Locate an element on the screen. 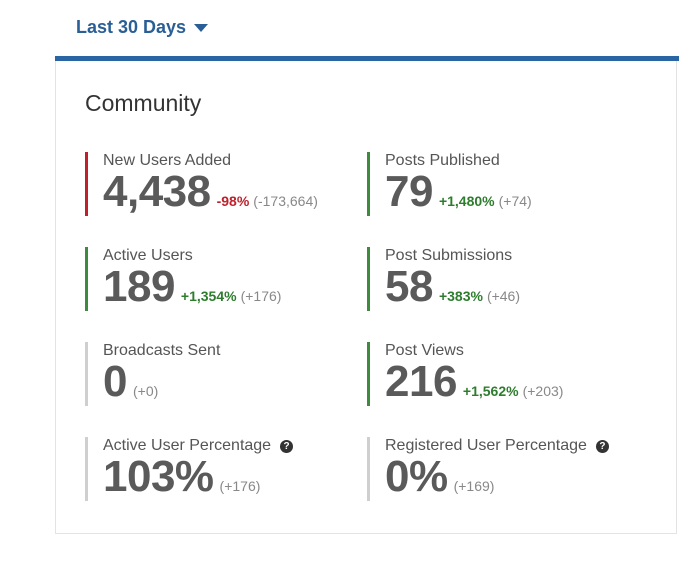 This screenshot has width=698, height=564. metric-active-users: Active Users 189 +1,354% (+176) is located at coordinates (220, 279).